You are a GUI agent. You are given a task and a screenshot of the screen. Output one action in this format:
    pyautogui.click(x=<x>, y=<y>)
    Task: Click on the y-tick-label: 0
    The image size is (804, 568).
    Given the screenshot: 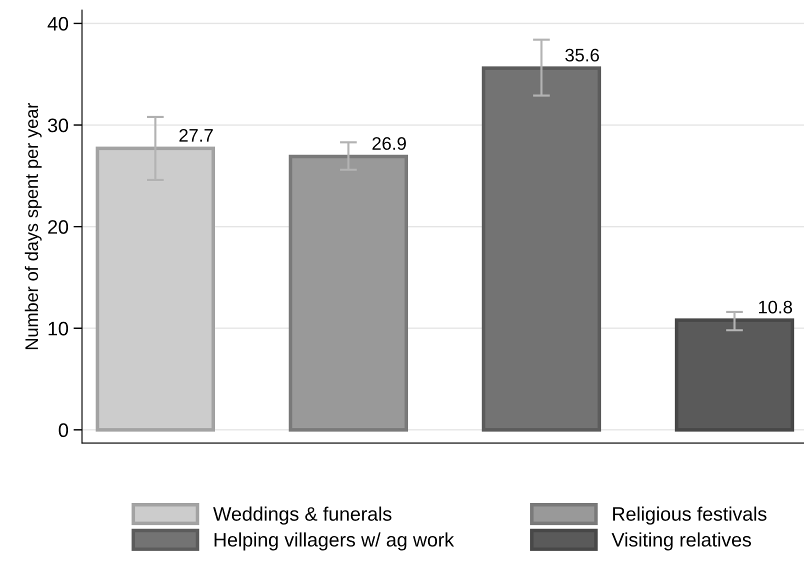 What is the action you would take?
    pyautogui.click(x=63, y=430)
    